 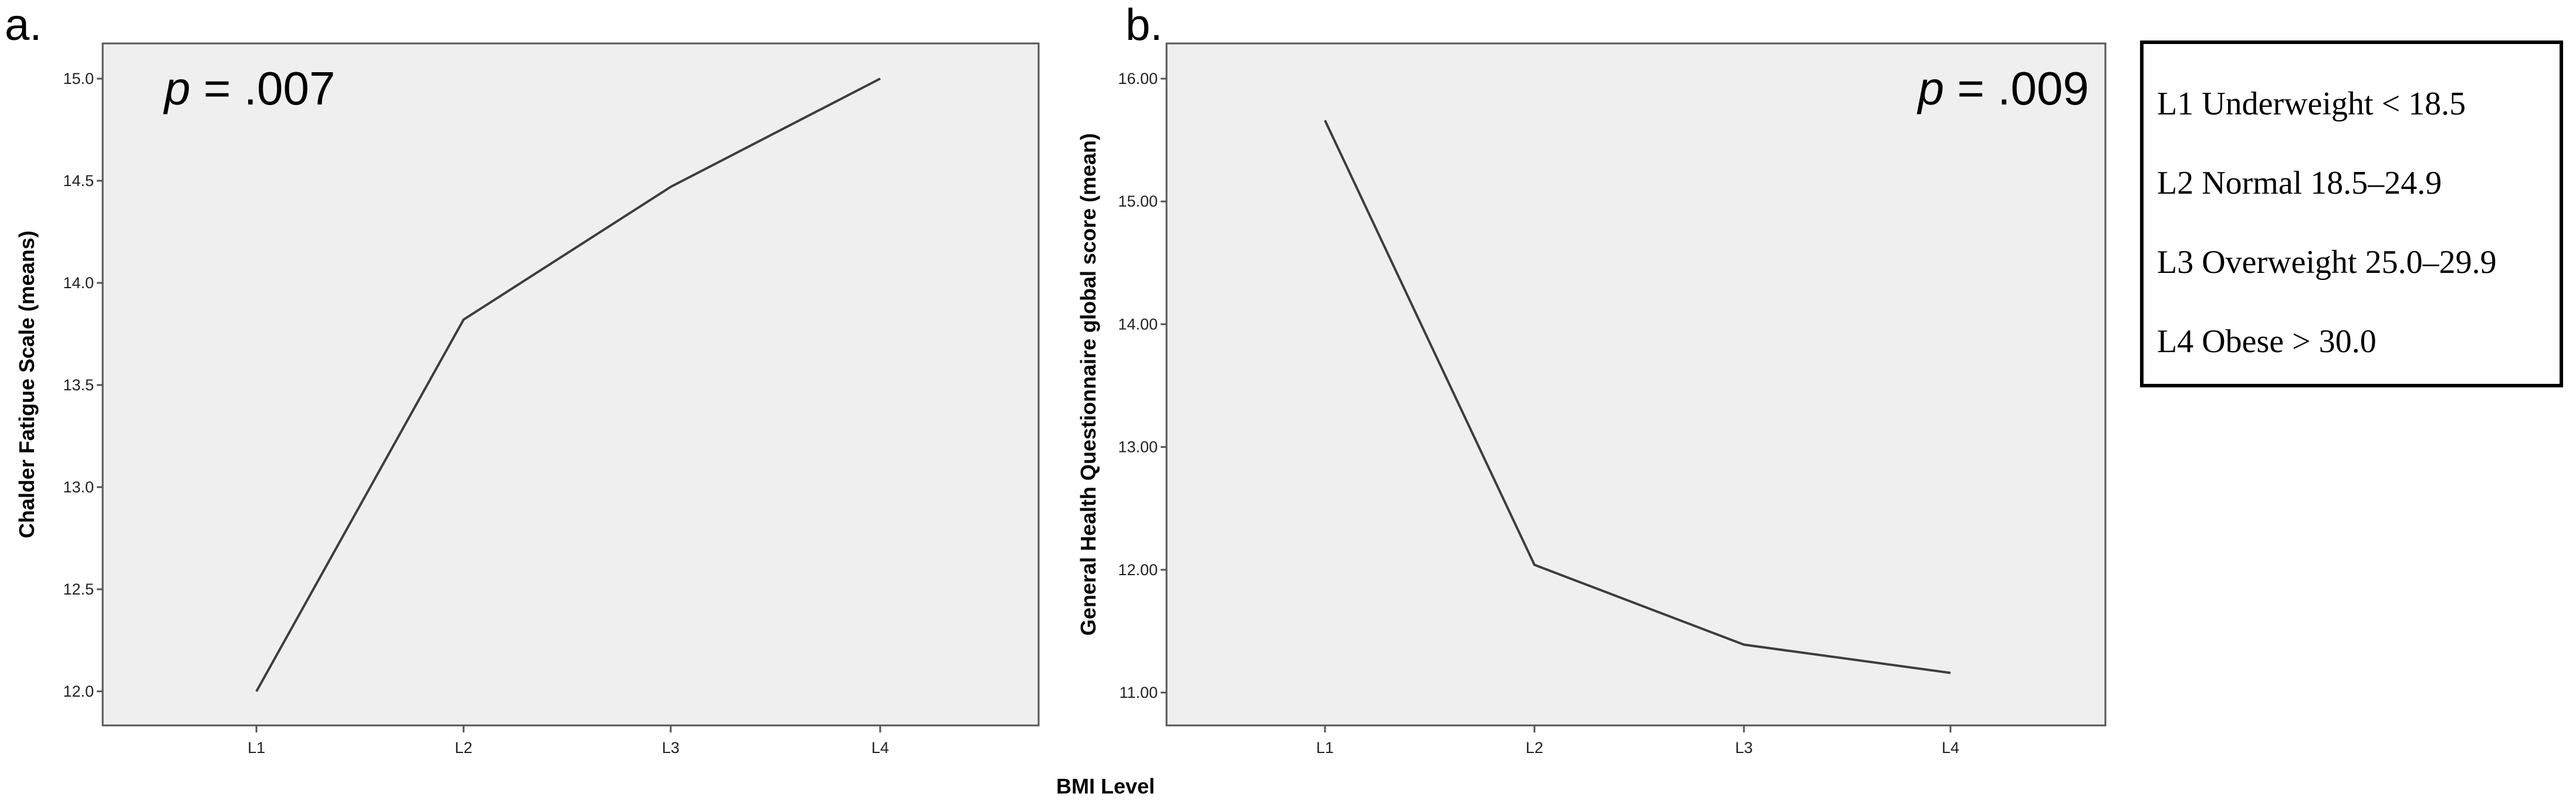 I want to click on p-value-b: p = .009, so click(x=2003, y=88).